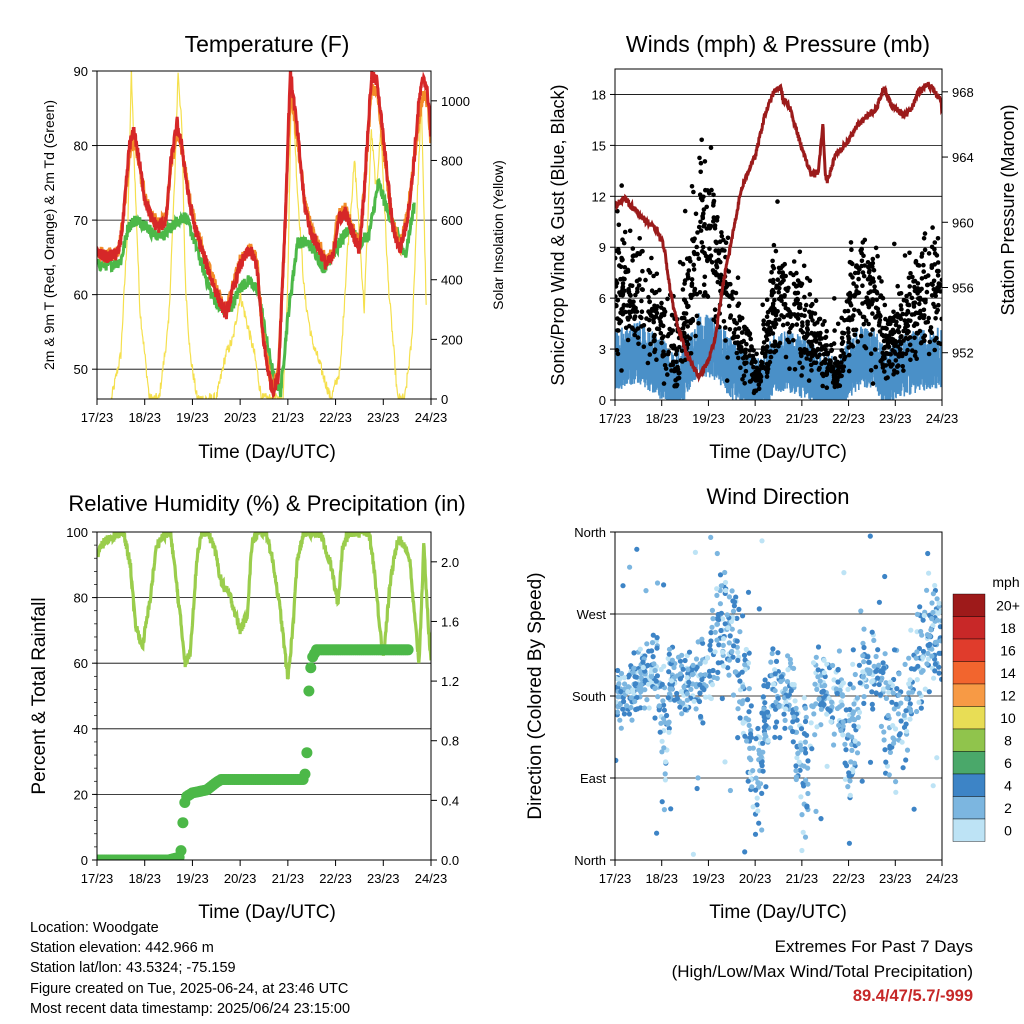 This screenshot has height=1024, width=1024. I want to click on precip-point, so click(181, 851).